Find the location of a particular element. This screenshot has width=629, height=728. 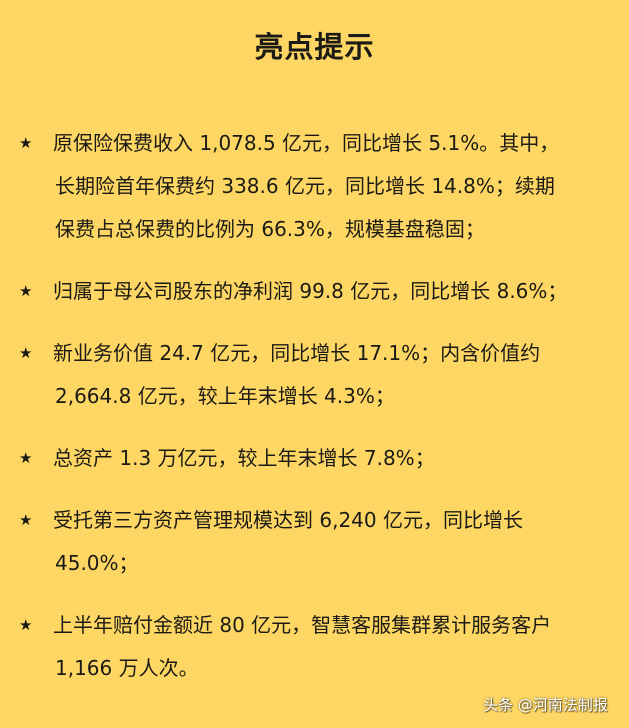

list-item-text: 原保险保费收入 1,078.5 亿元，同比增长 5.1%。其中， is located at coordinates (306, 143).